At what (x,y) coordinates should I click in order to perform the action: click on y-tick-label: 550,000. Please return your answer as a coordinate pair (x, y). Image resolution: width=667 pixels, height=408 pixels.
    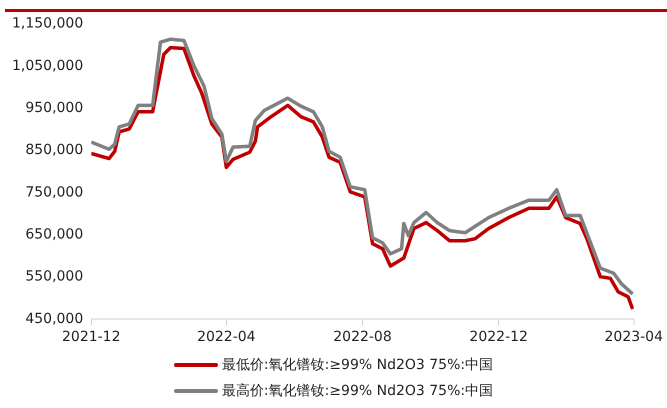
    Looking at the image, I should click on (54, 276).